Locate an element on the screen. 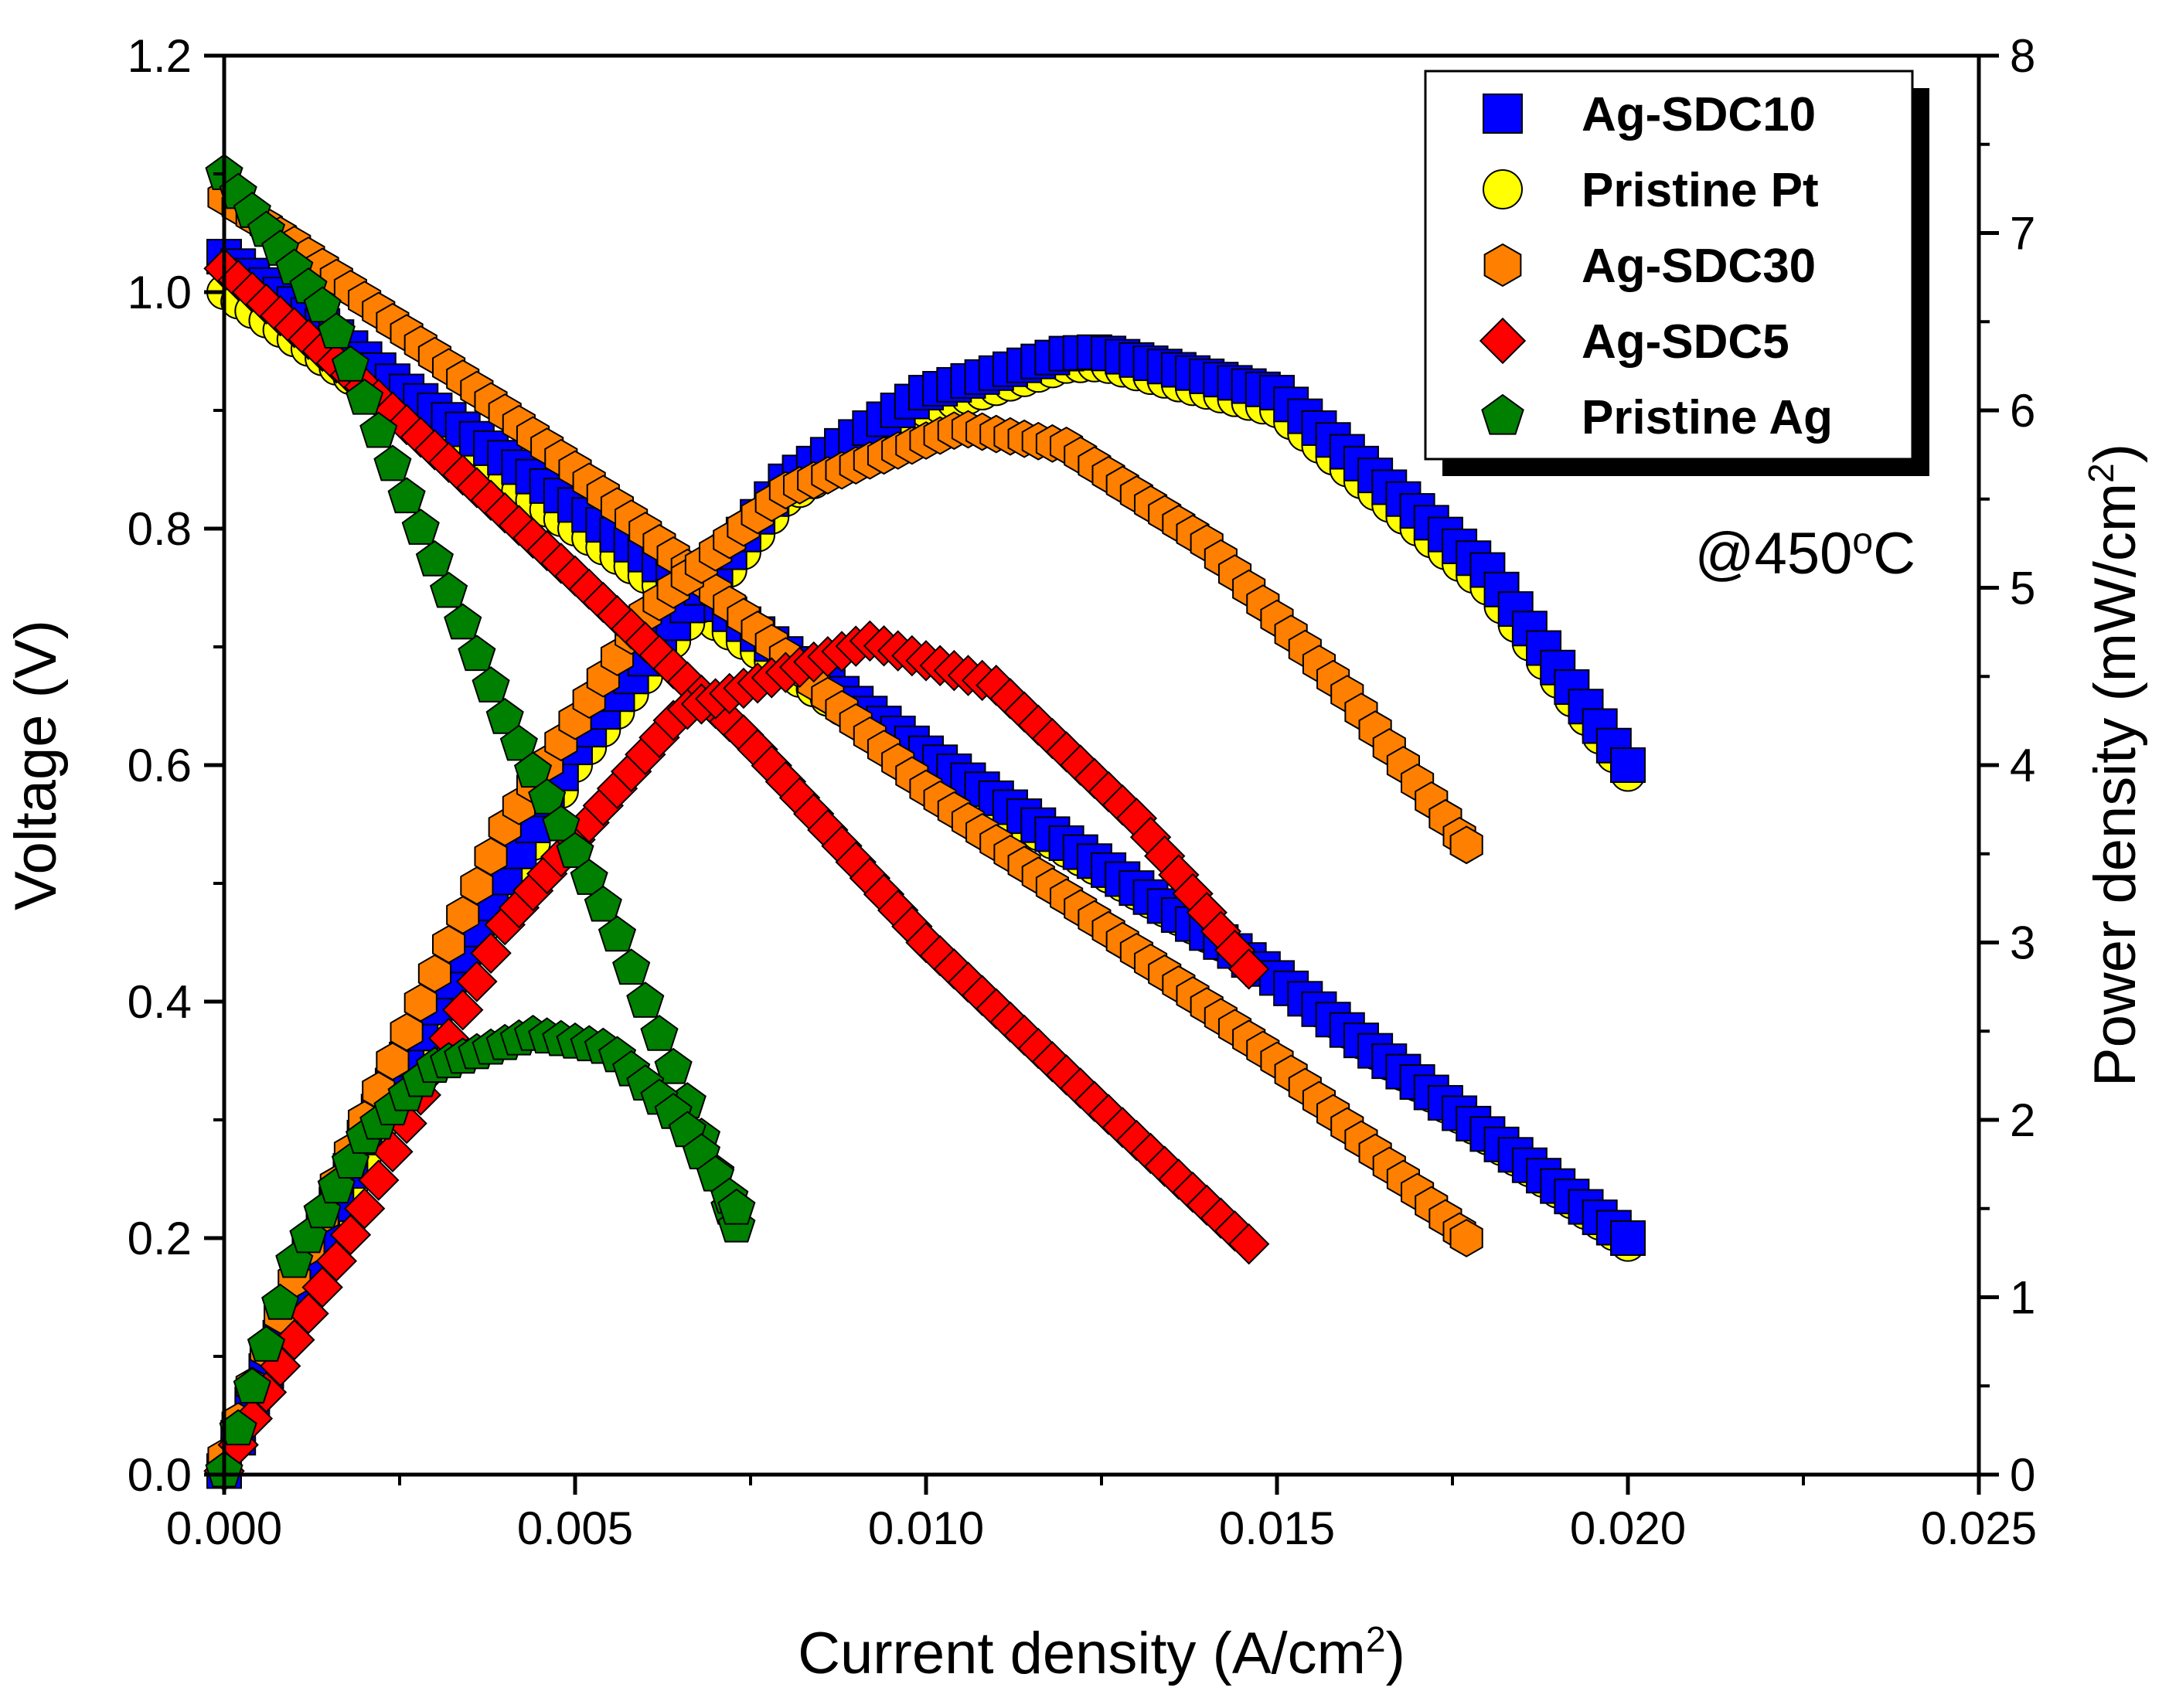 This screenshot has height=1708, width=2169. x-axis-title: Current density (A/cm2) is located at coordinates (1102, 1652).